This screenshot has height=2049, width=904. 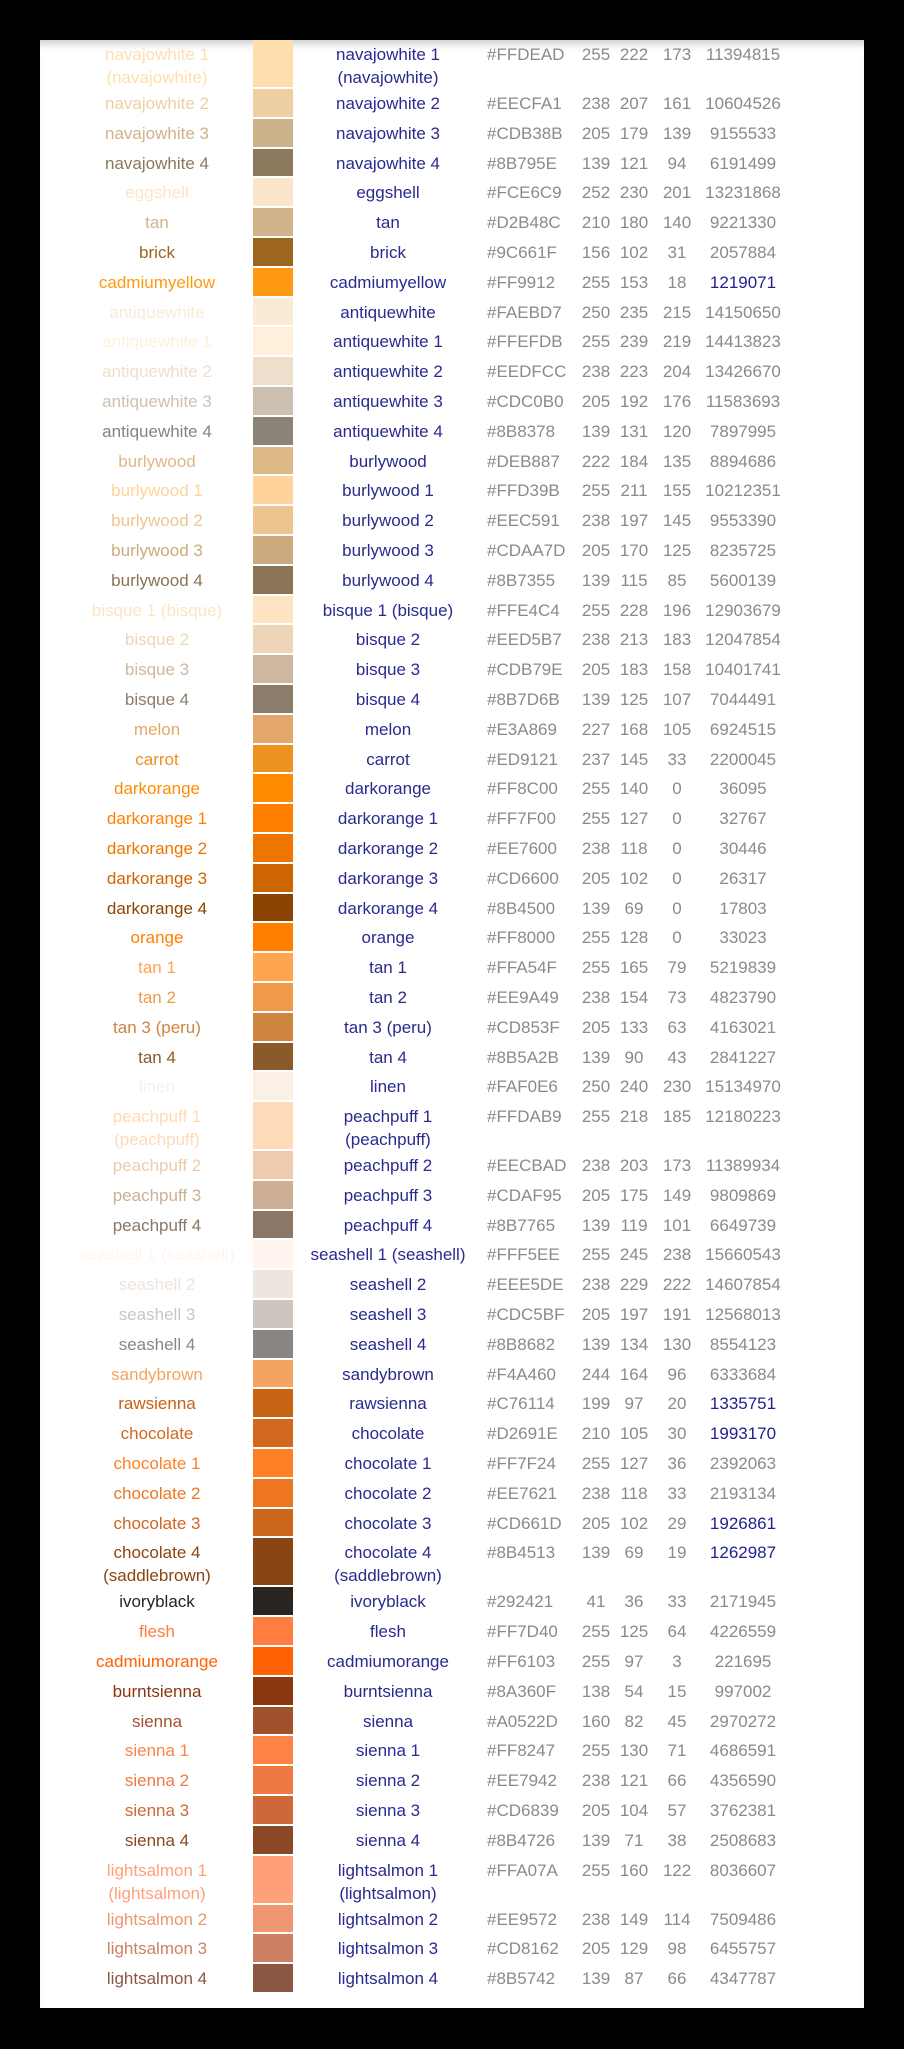 What do you see at coordinates (743, 1087) in the screenshot?
I see `decimal-value: 15134970` at bounding box center [743, 1087].